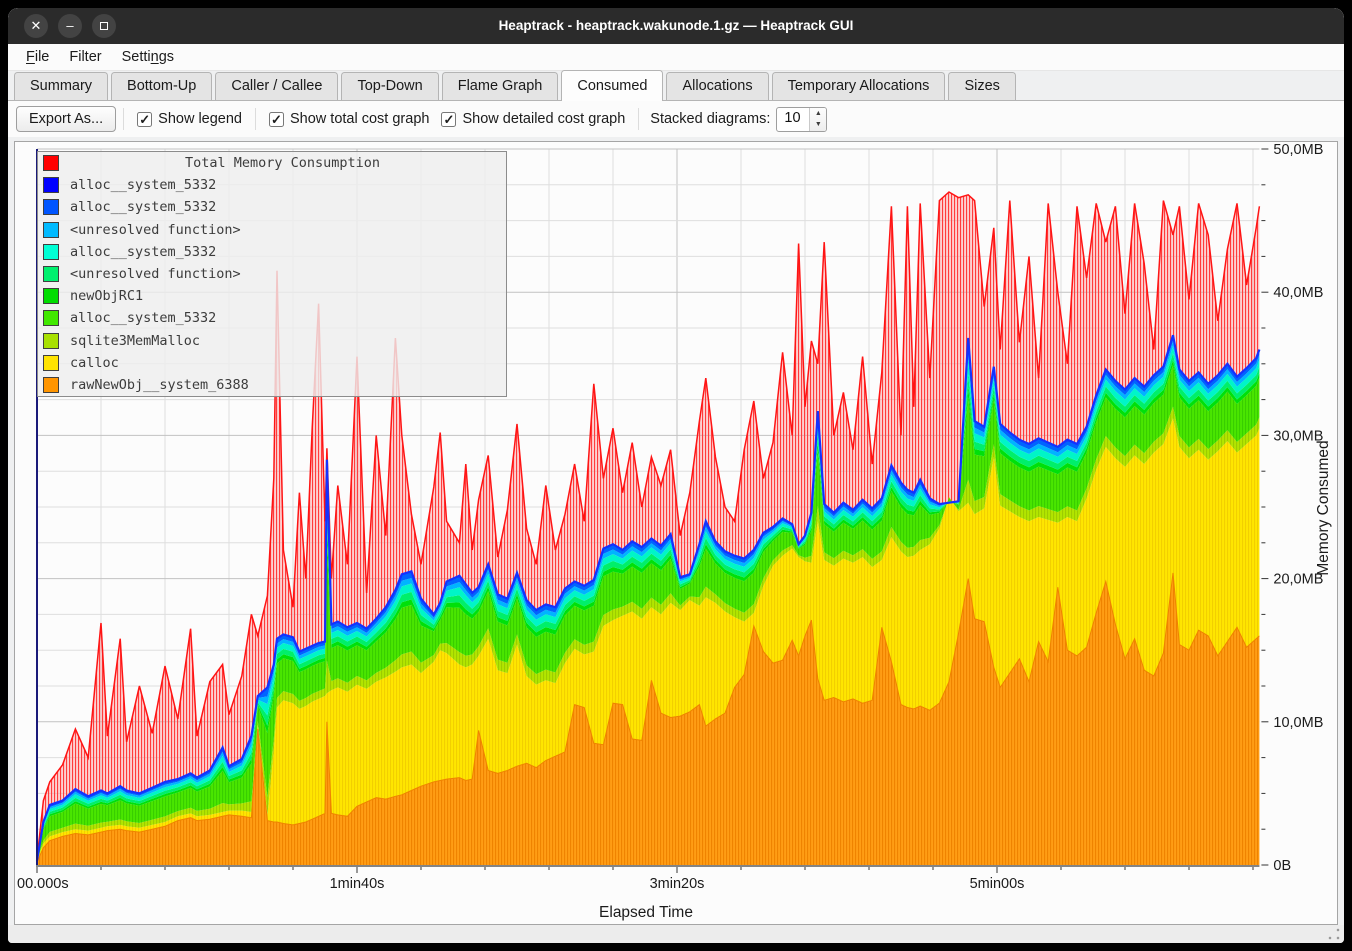  What do you see at coordinates (282, 163) in the screenshot?
I see `legend-label: Total Memory Consumption` at bounding box center [282, 163].